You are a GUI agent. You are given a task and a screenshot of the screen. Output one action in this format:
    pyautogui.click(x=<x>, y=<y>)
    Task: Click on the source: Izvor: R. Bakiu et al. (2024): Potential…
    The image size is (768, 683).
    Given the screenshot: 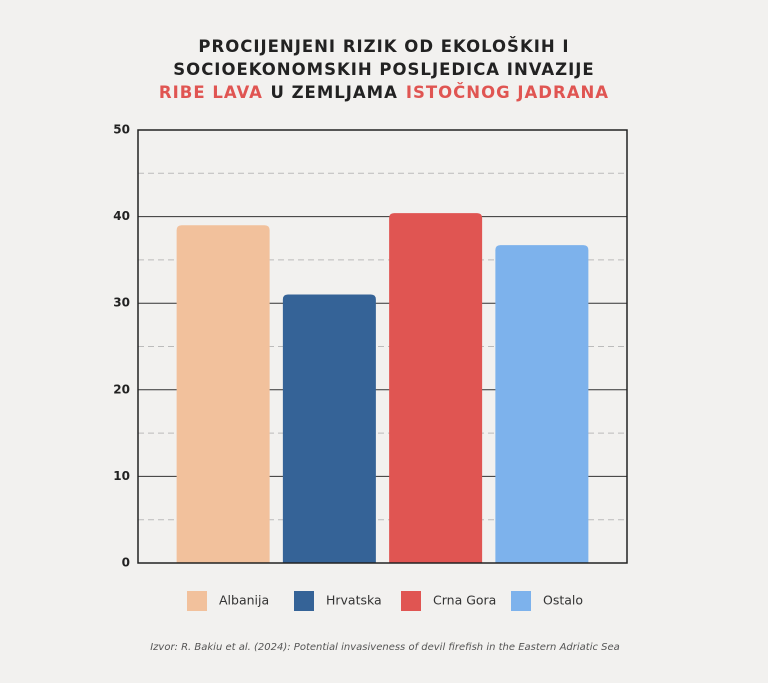 What is the action you would take?
    pyautogui.click(x=385, y=647)
    